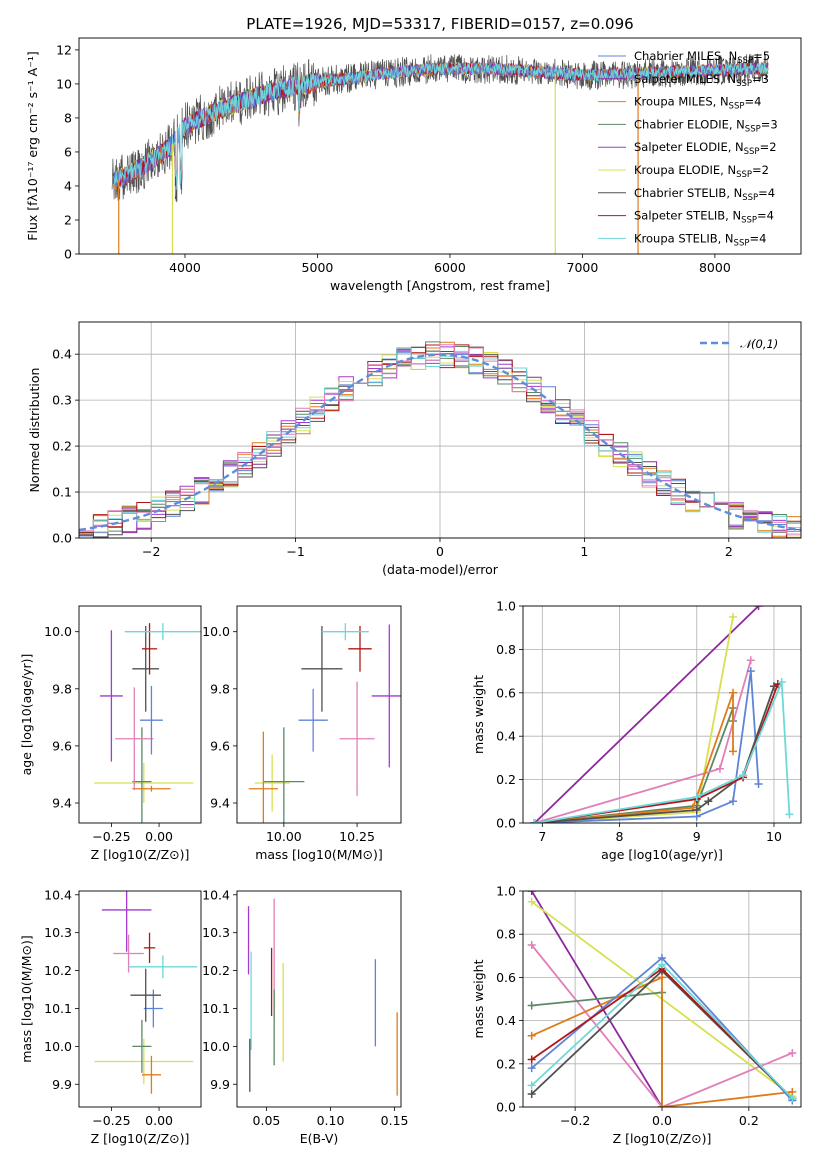  Describe the element at coordinates (478, 998) in the screenshot. I see `mass-weight-vs-Z-y-label: mass weight` at that location.